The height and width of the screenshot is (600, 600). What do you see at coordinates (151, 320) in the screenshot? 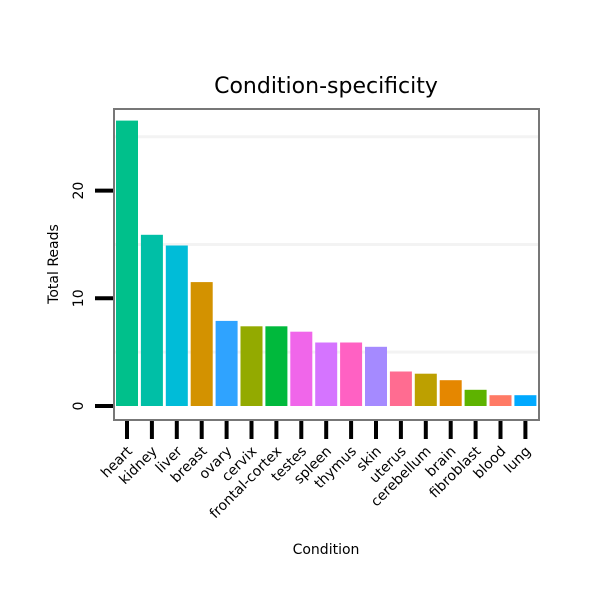
I see `bar-kidney` at bounding box center [151, 320].